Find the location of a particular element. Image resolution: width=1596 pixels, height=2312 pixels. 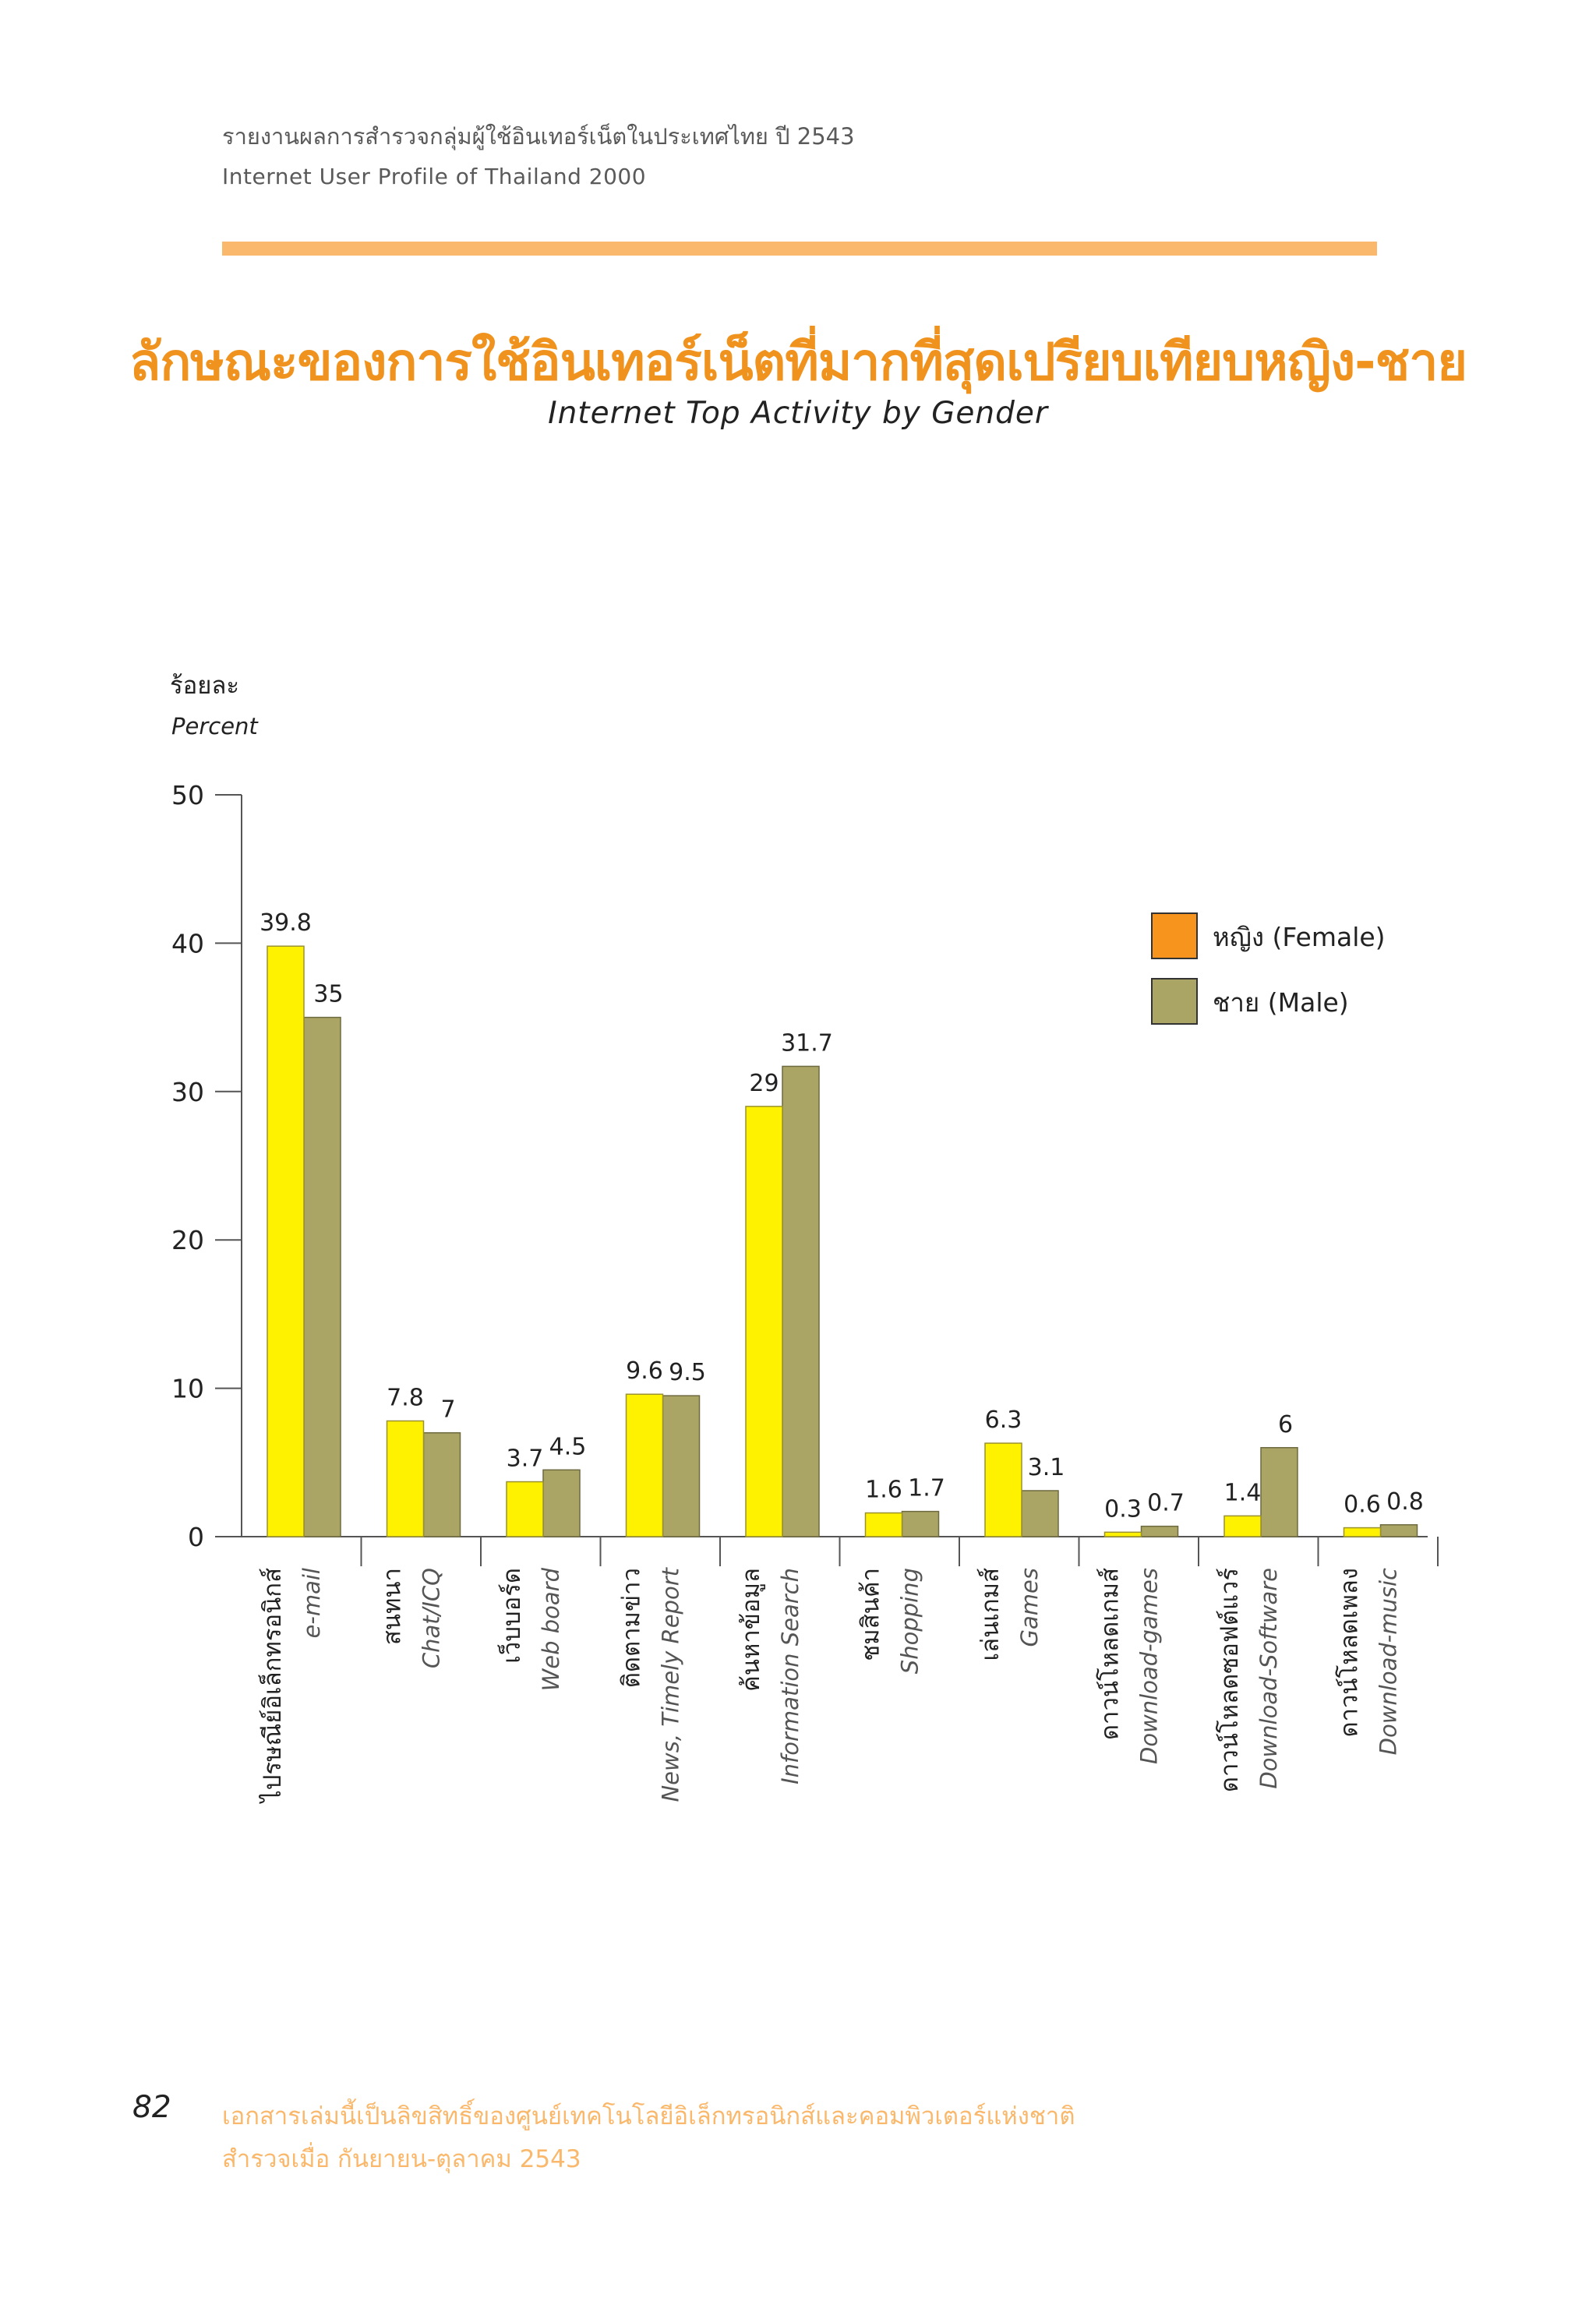

data-label-male: 1.7 is located at coordinates (926, 1489).